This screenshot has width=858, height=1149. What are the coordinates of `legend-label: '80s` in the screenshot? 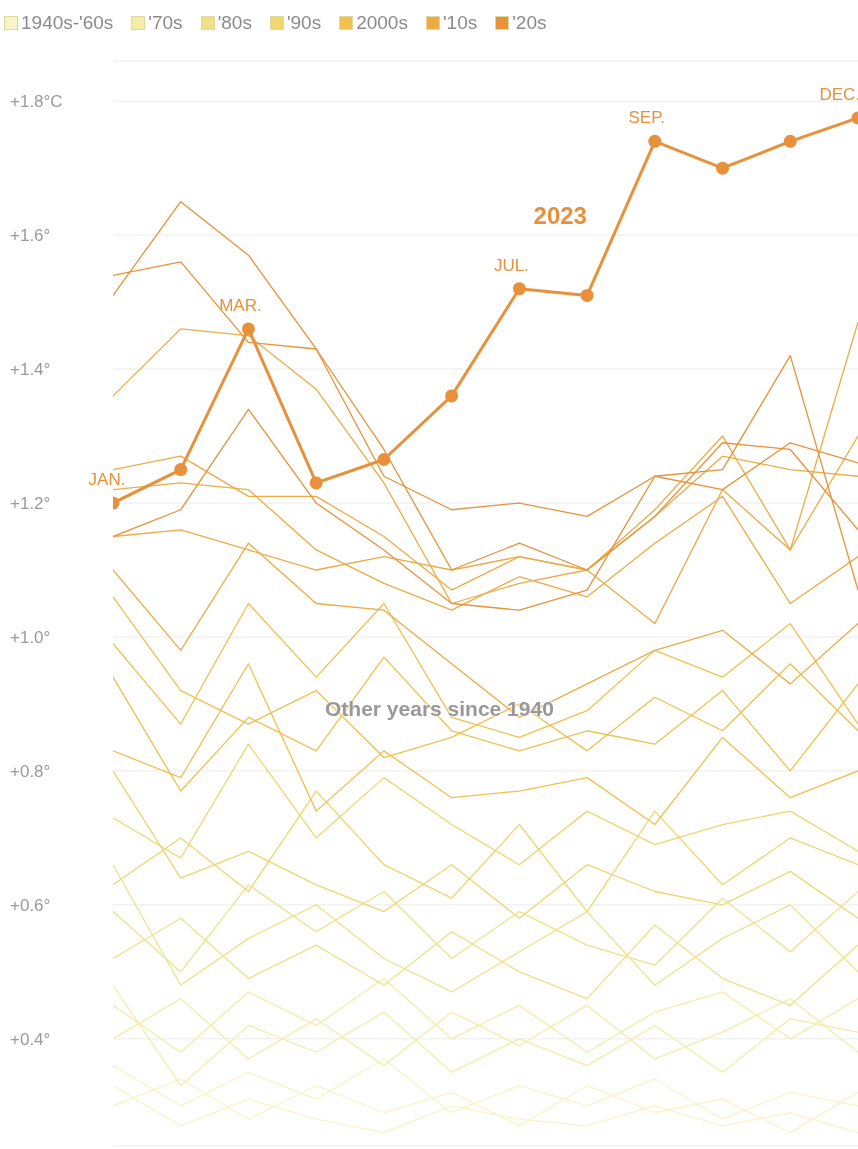 It's located at (234, 23).